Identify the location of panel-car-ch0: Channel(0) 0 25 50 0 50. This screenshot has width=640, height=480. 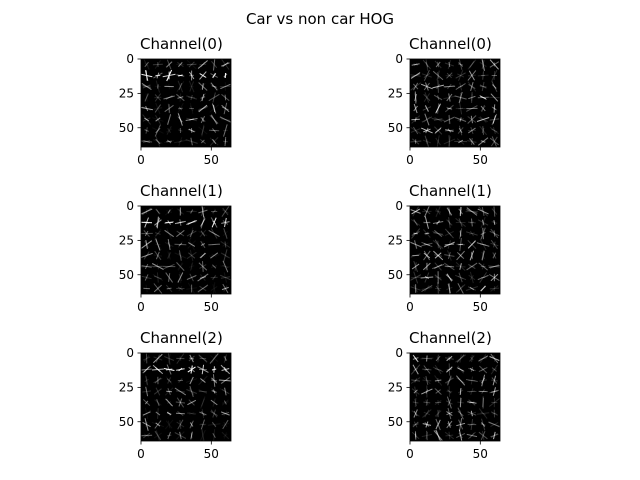
(175, 101).